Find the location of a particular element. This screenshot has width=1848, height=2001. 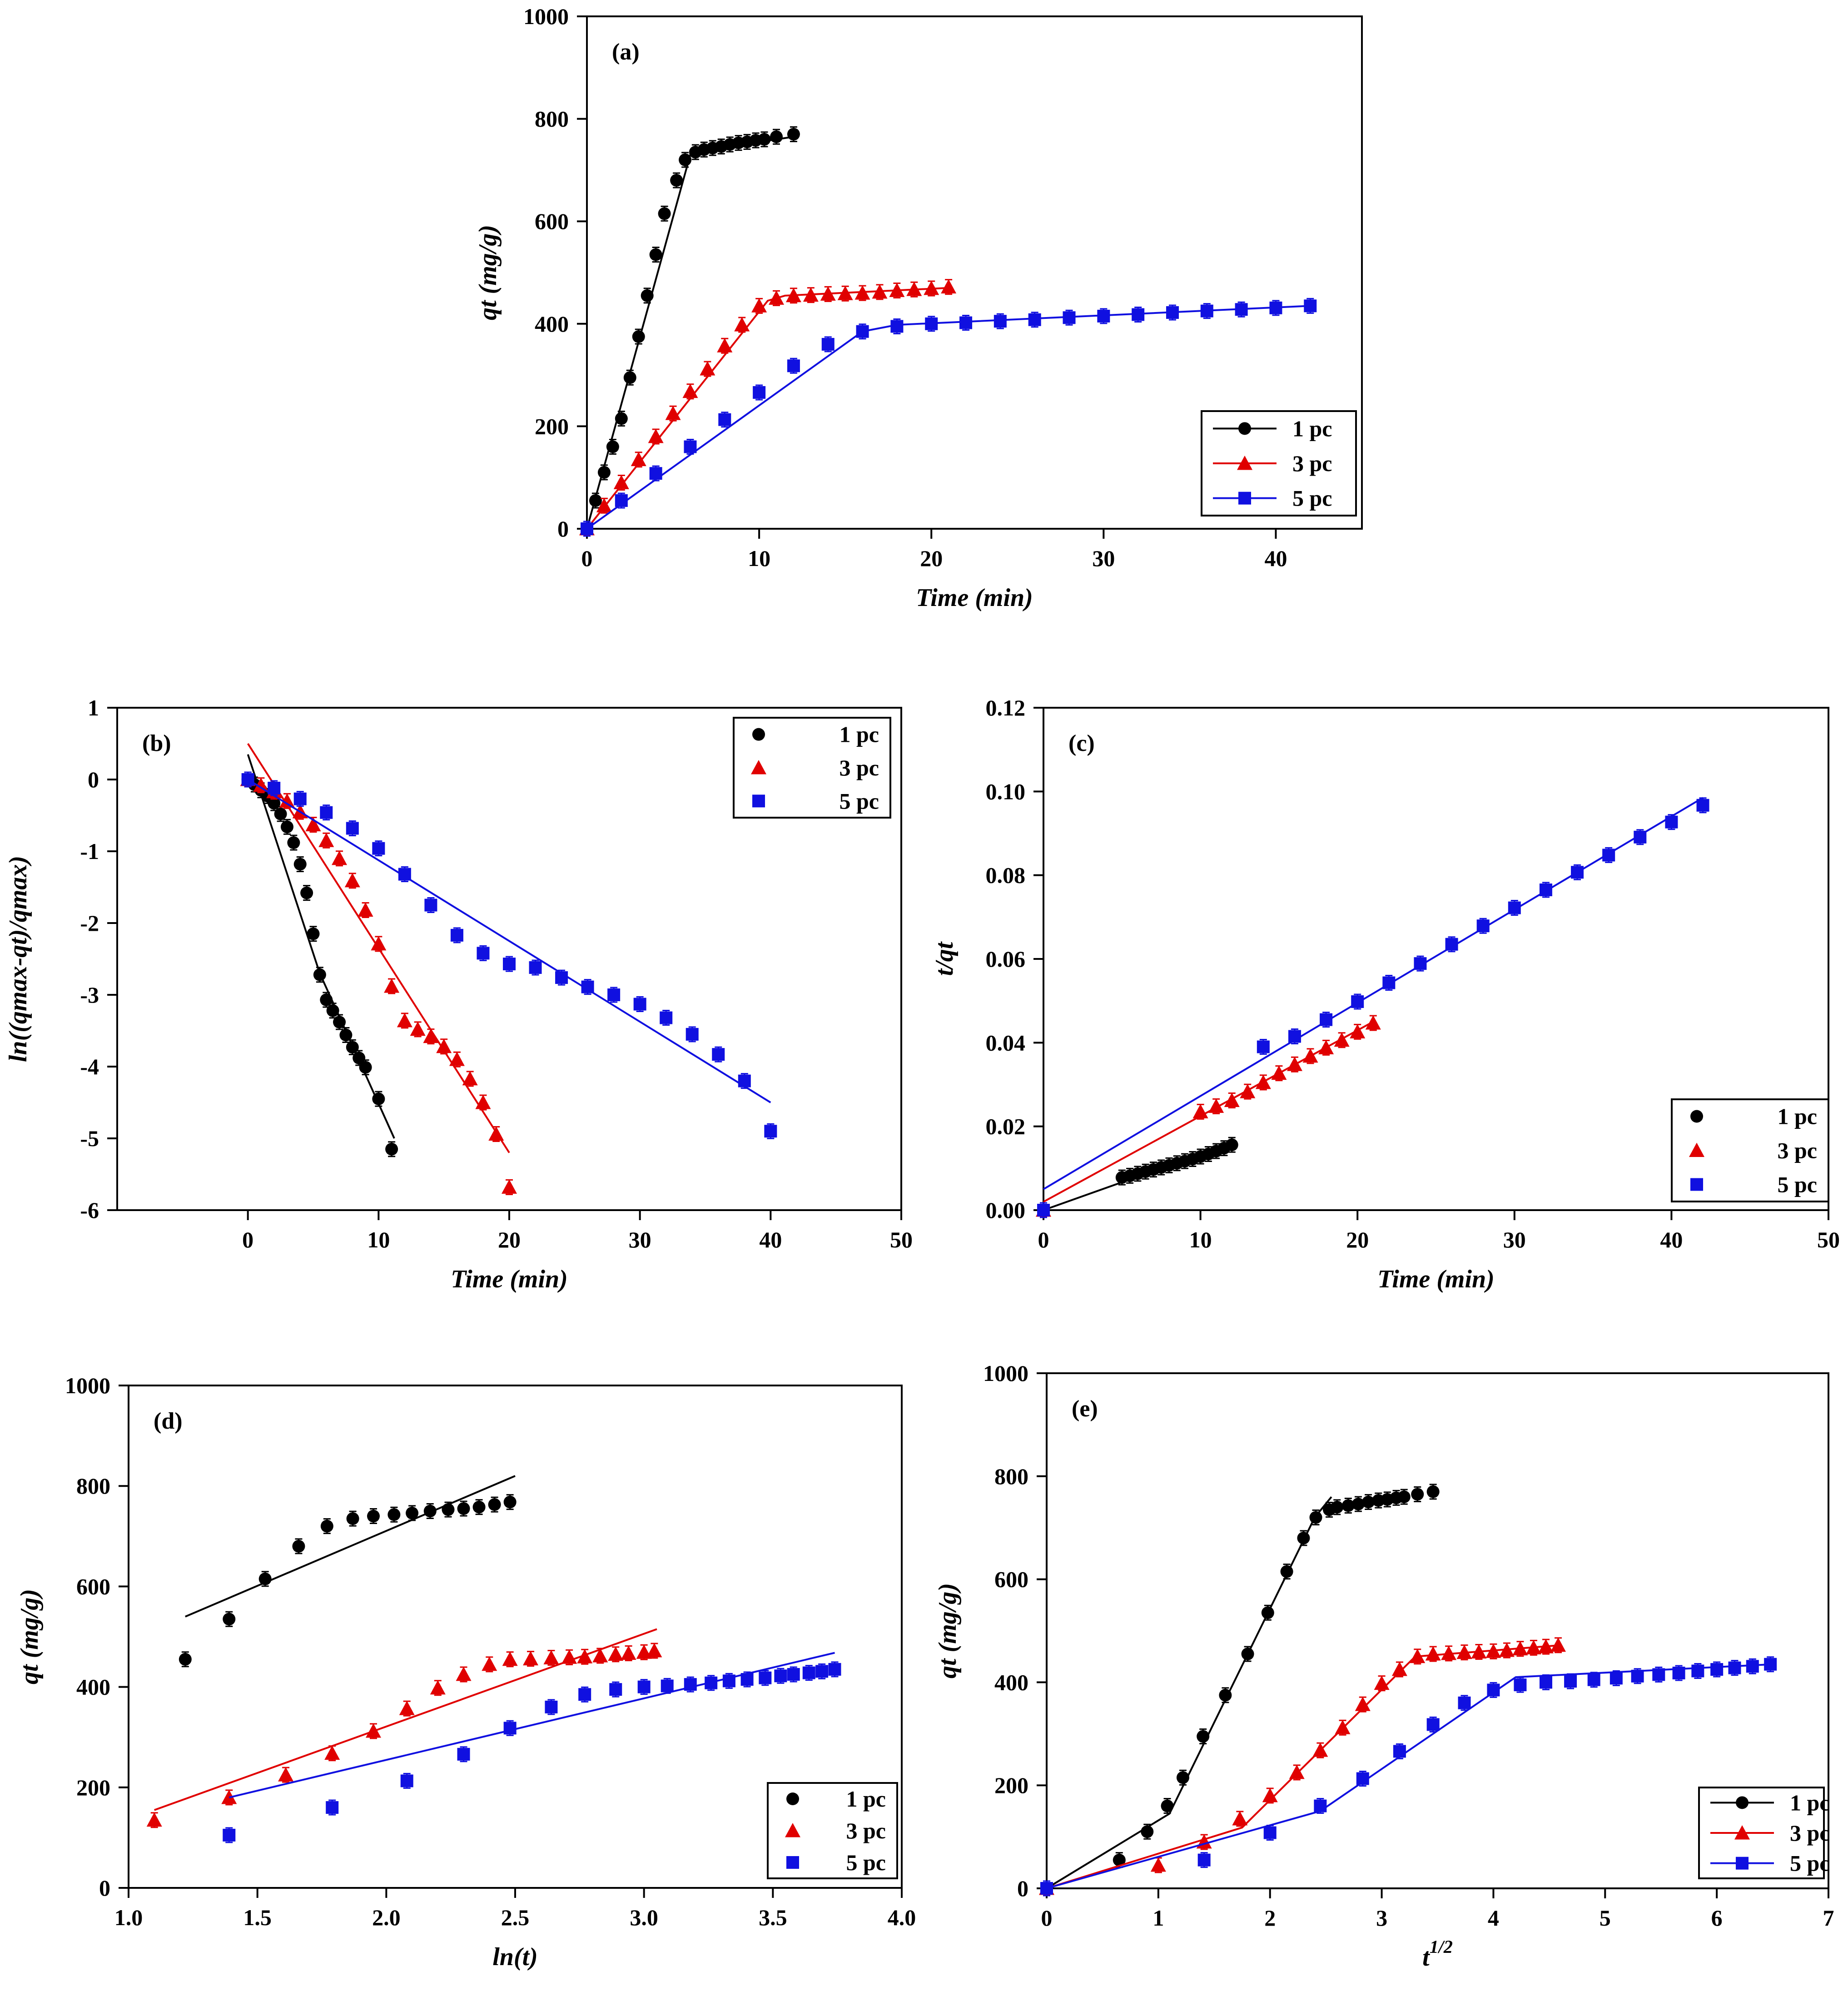

series-5-pc is located at coordinates (1373, 1007).